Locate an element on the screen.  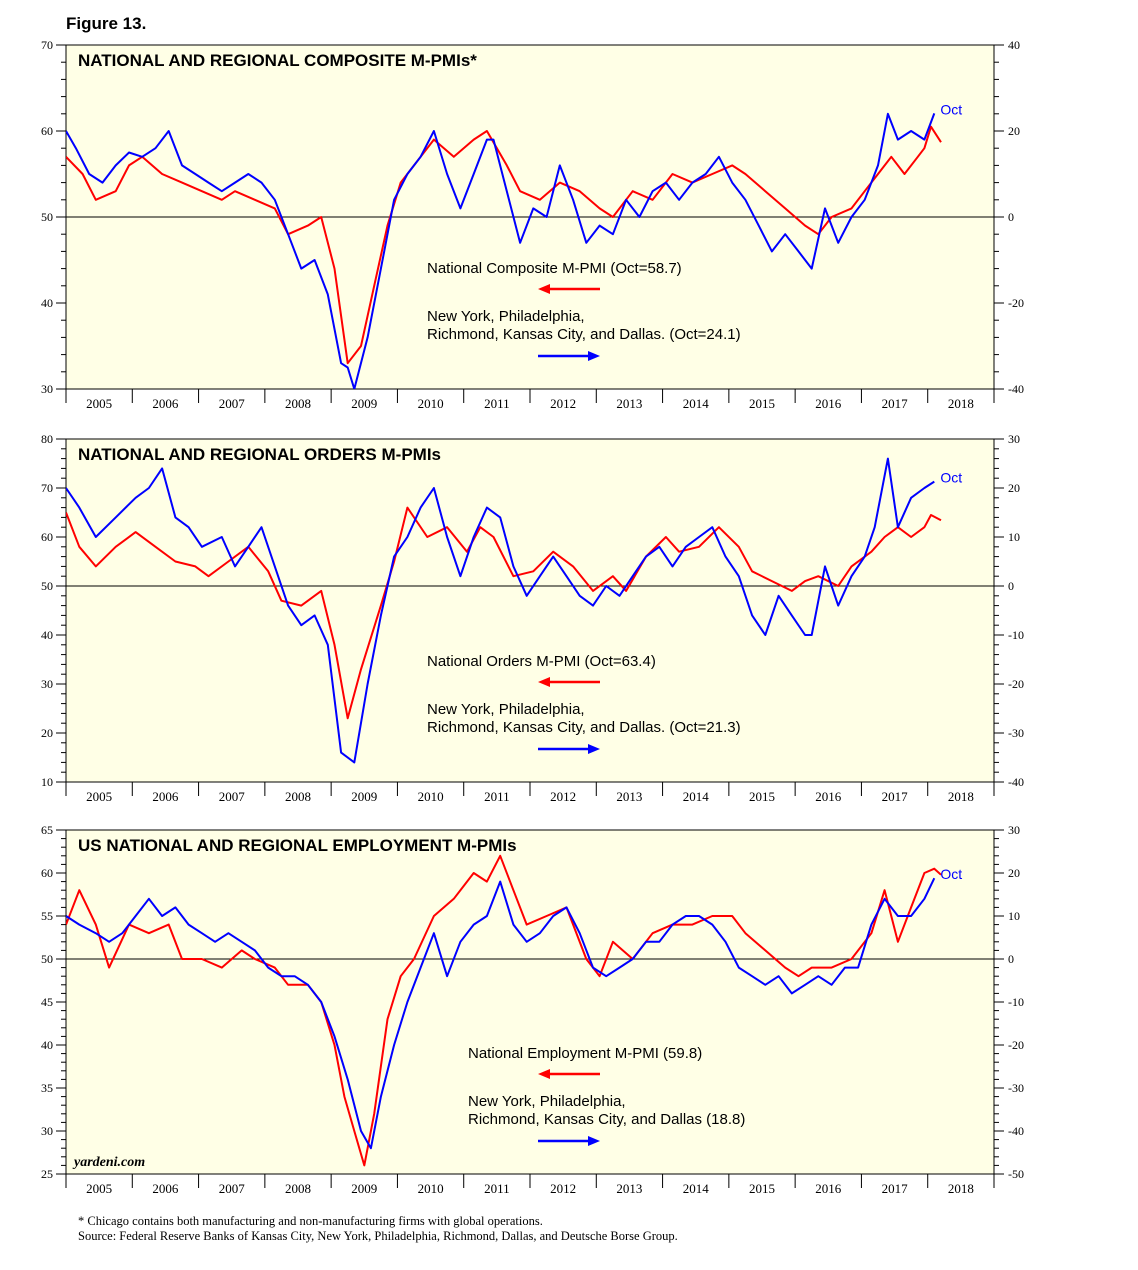
legend-national-label: National Composite M-PMI (Oct=58.7) is located at coordinates (554, 268).